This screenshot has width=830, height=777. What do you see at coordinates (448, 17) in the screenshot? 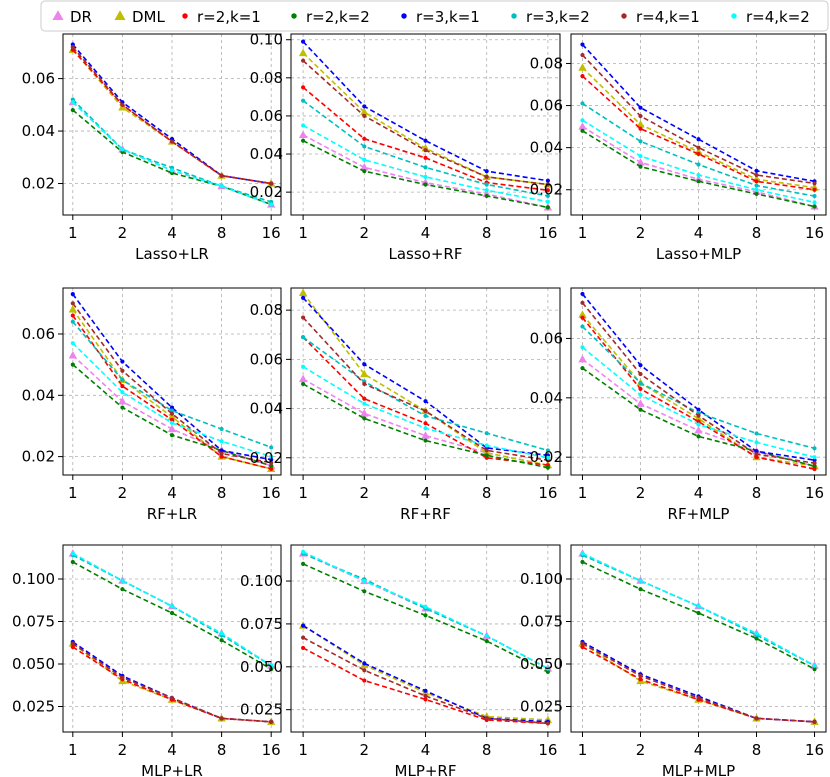
I see `legend-r-3-k-1-label: r=3,k=1` at bounding box center [448, 17].